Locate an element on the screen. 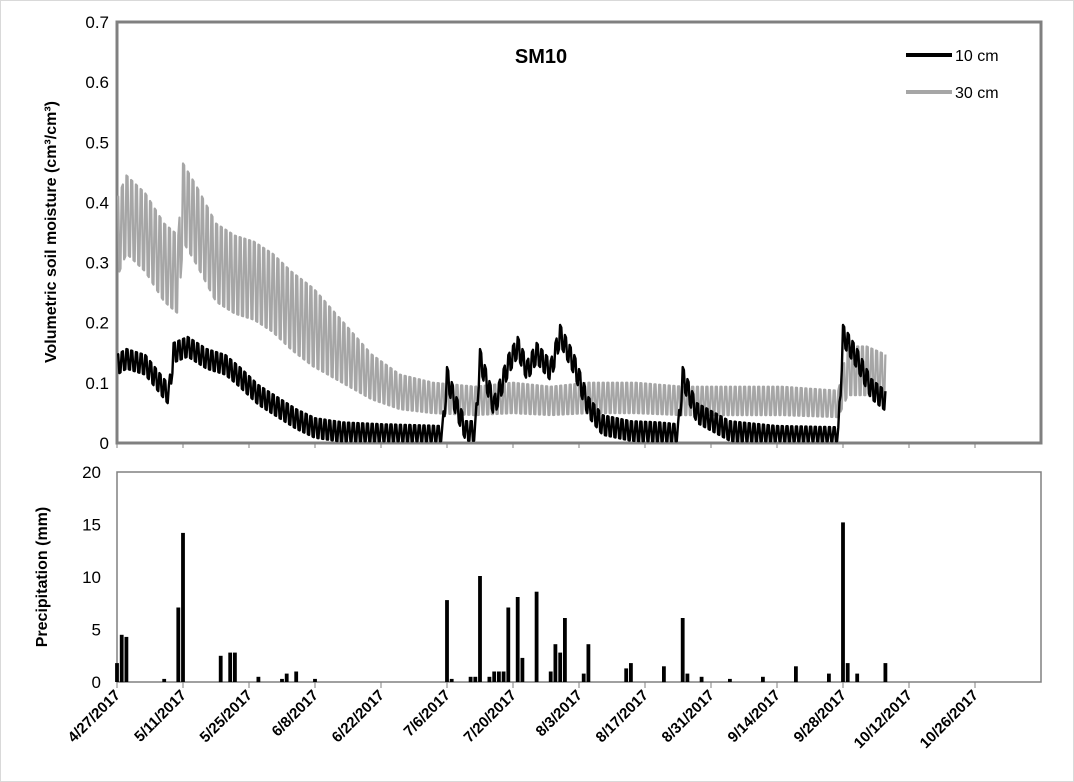 Image resolution: width=1074 pixels, height=782 pixels. legend-label-30cm: 30 cm is located at coordinates (977, 93).